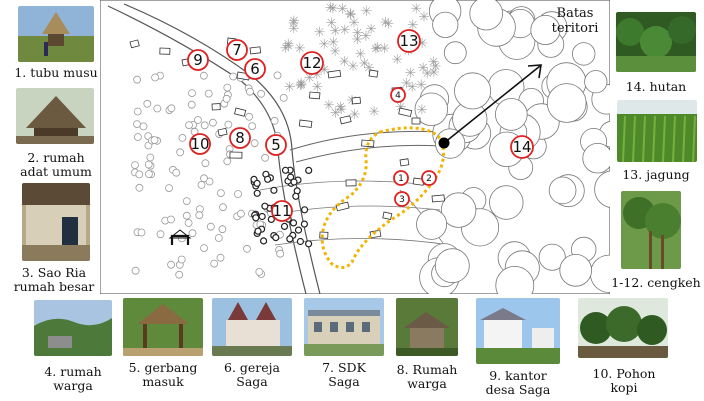 This screenshot has width=704, height=401. Describe the element at coordinates (73, 328) in the screenshot. I see `photo-rumah-warga-4-image` at that location.